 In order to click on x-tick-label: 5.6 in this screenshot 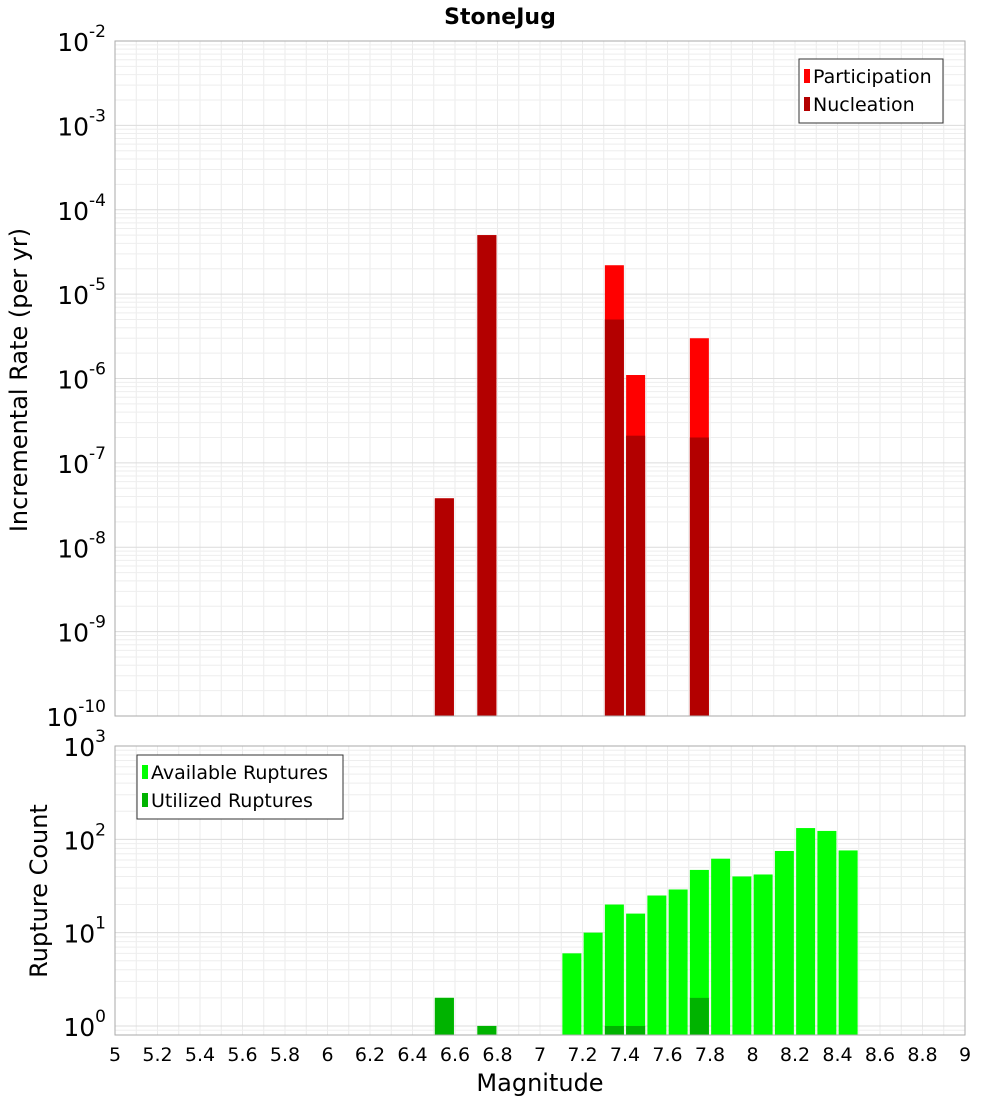, I will do `click(242, 1055)`.